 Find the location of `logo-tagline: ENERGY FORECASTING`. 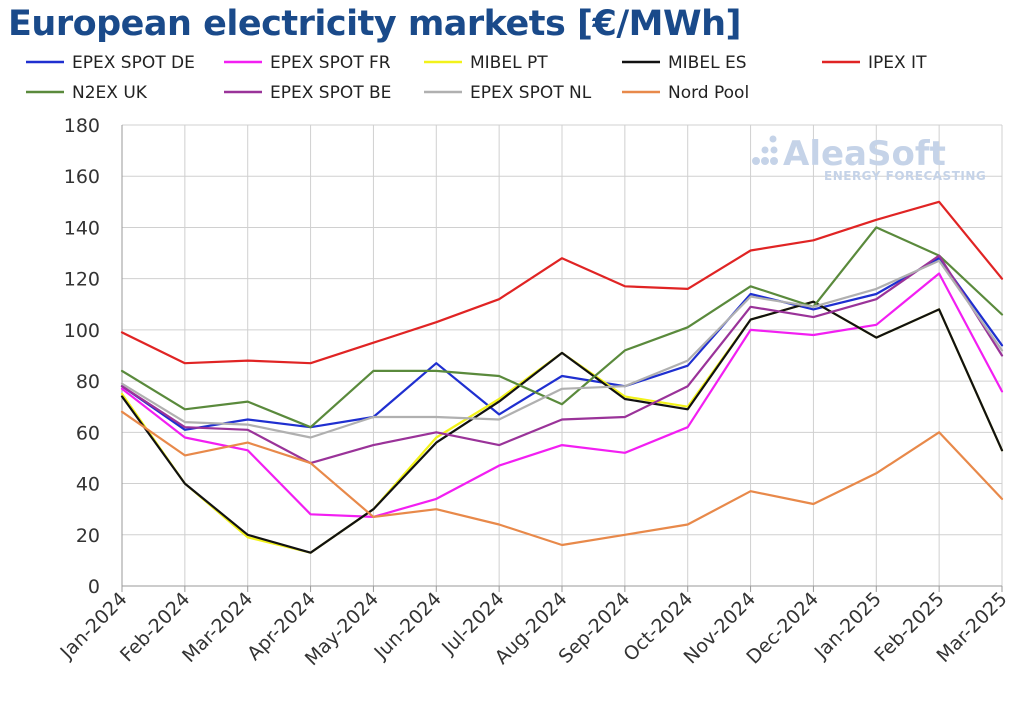

logo-tagline: ENERGY FORECASTING is located at coordinates (905, 176).